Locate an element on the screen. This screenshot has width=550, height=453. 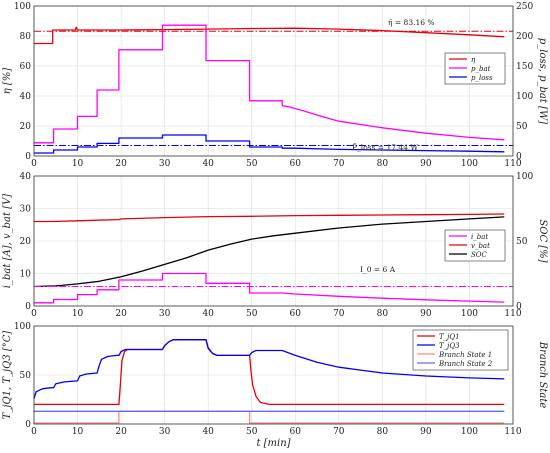
y-tick-label: 60 is located at coordinates (26, 67).